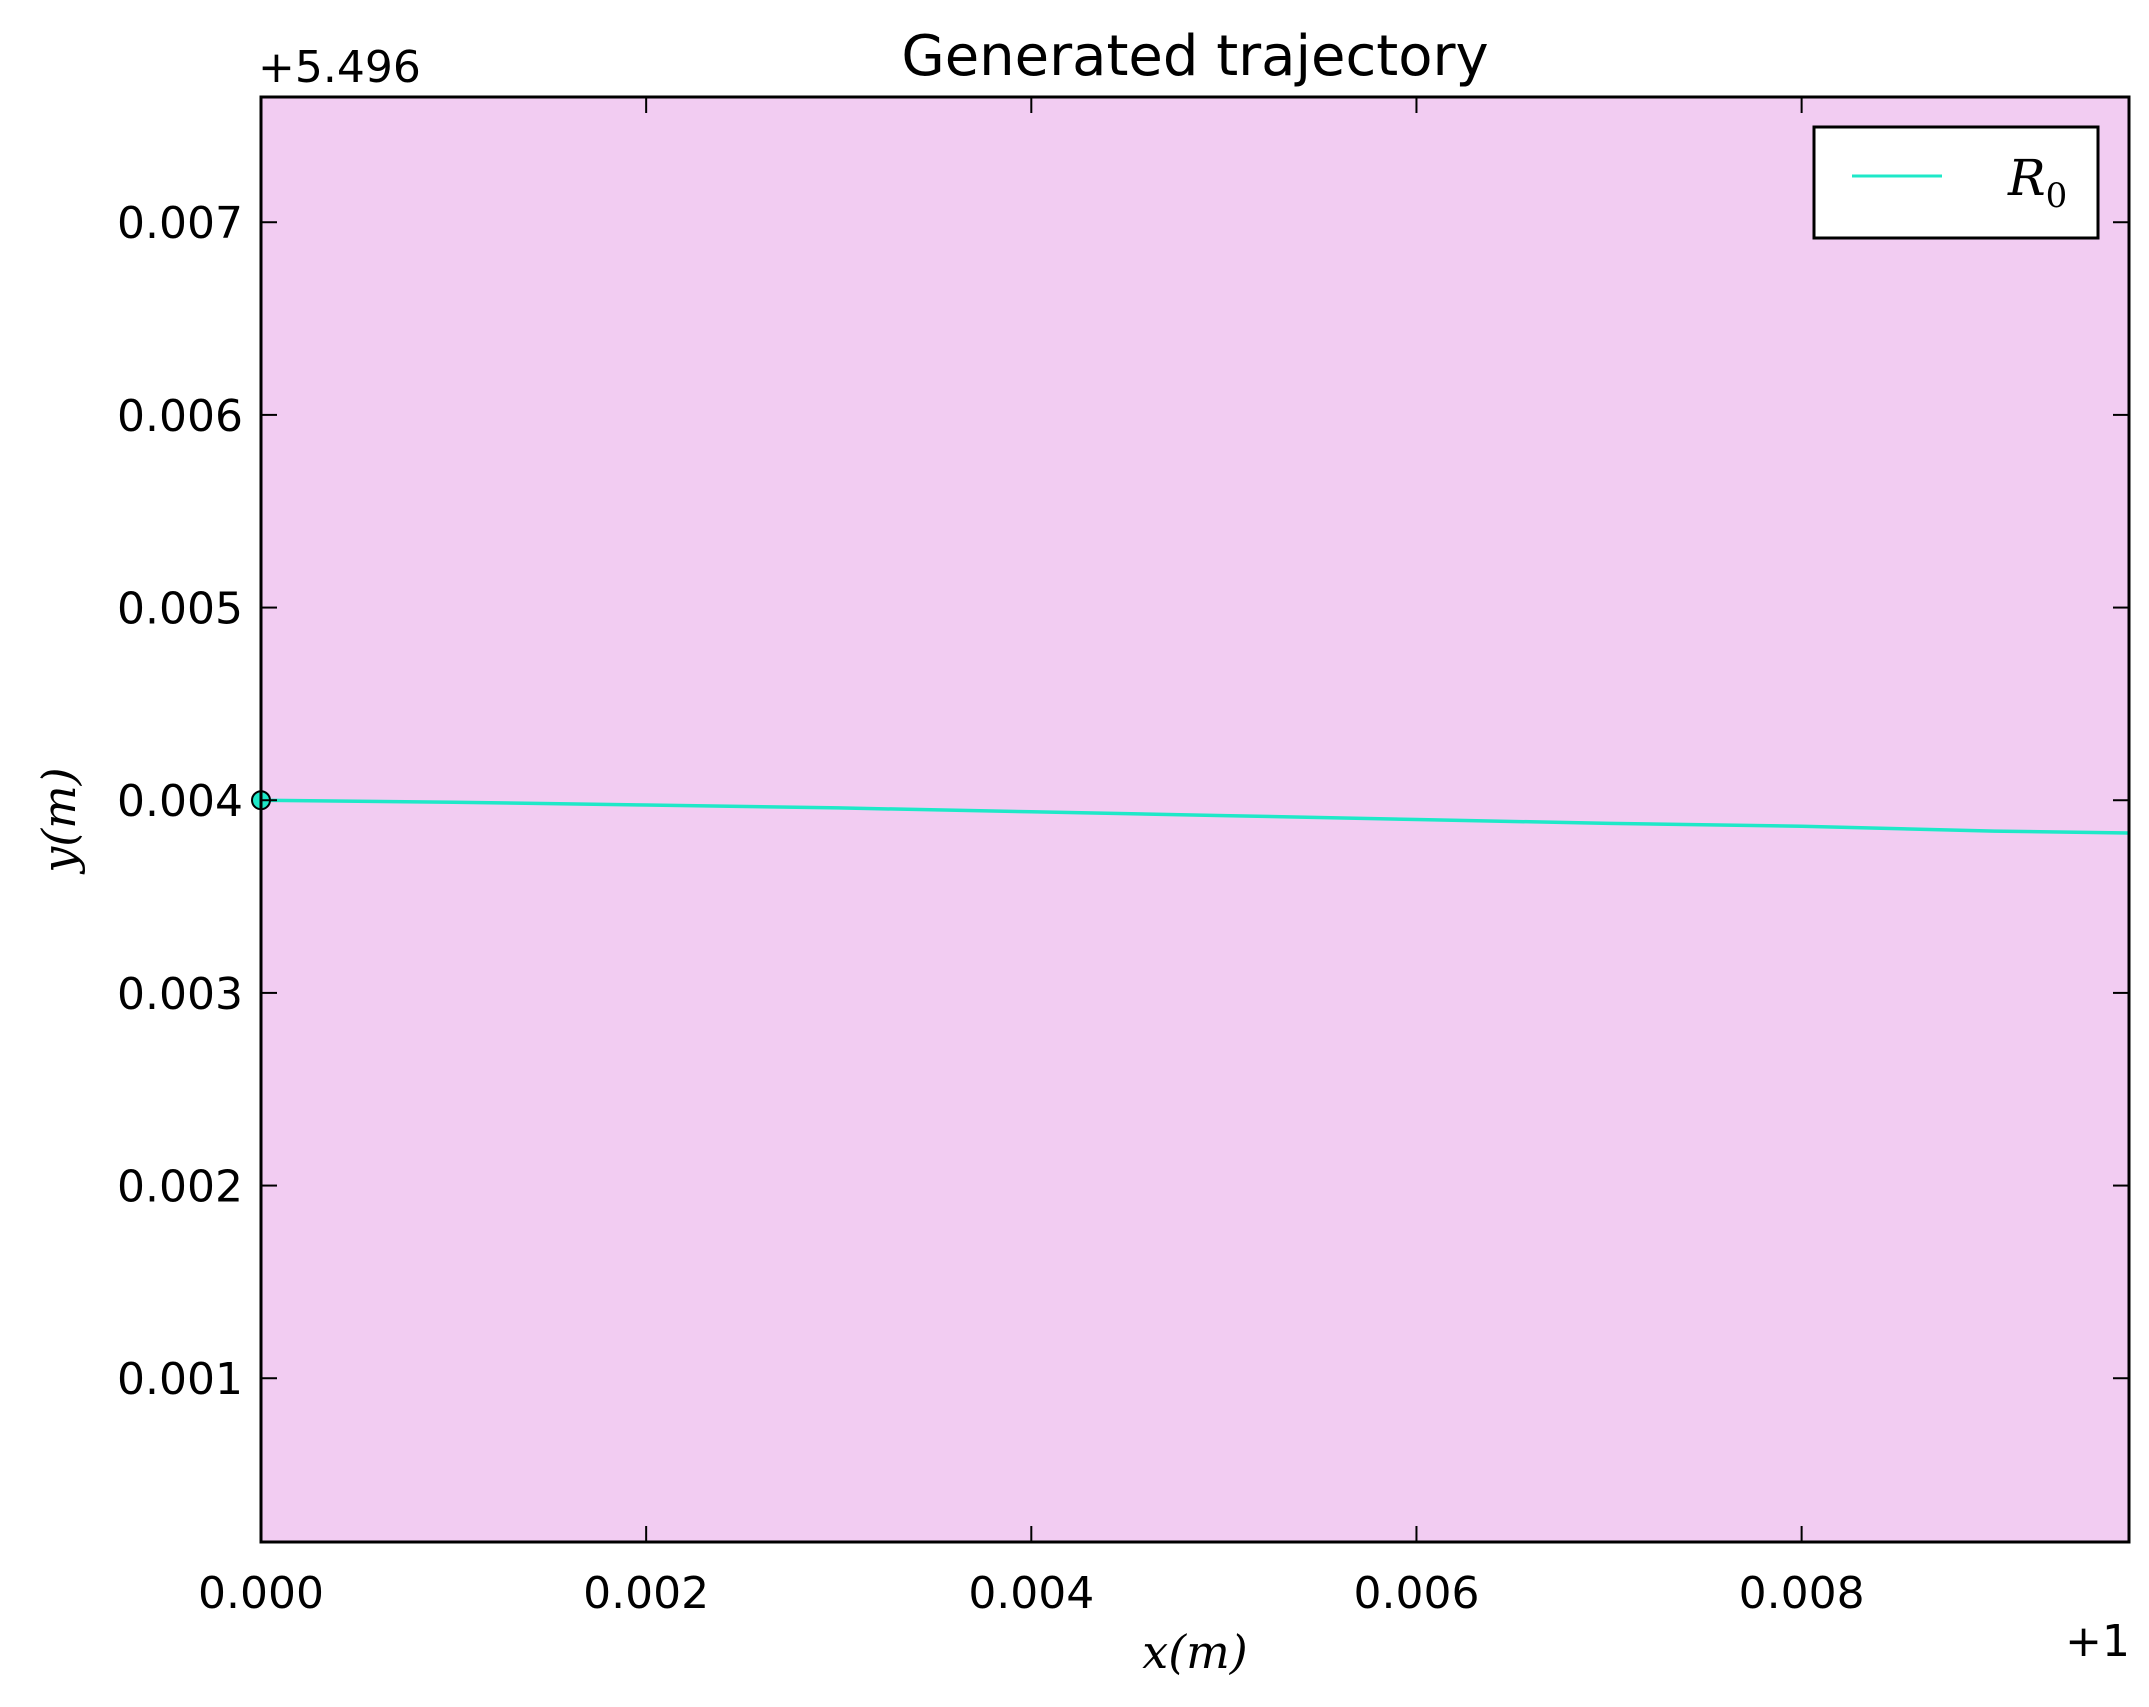 The height and width of the screenshot is (1707, 2149). I want to click on x-tick-label: 0.004, so click(1031, 1593).